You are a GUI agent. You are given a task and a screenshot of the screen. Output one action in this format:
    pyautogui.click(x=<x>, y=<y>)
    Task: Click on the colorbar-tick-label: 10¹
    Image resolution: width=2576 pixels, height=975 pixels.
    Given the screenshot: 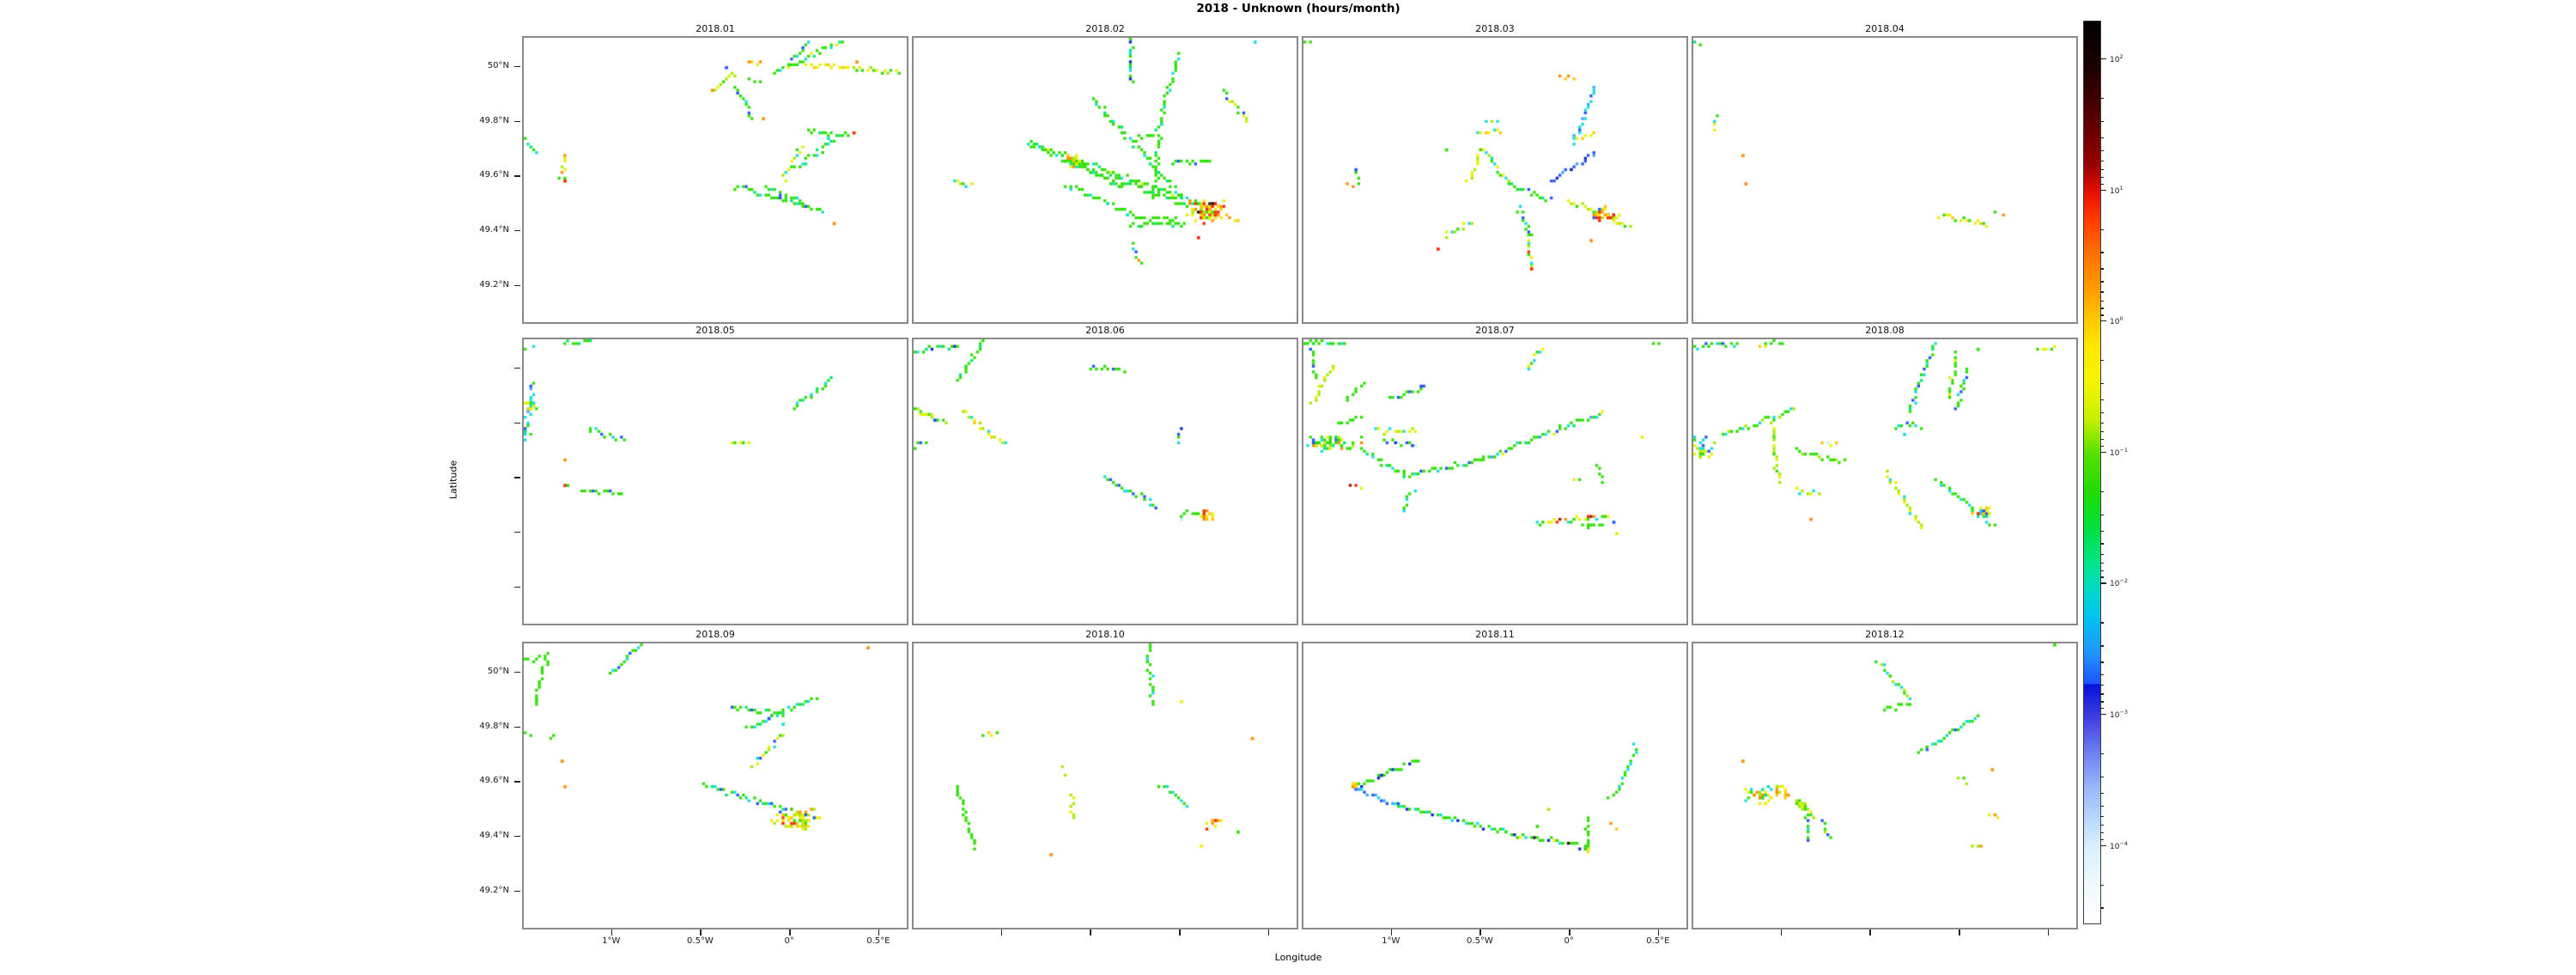 What is the action you would take?
    pyautogui.click(x=2116, y=190)
    